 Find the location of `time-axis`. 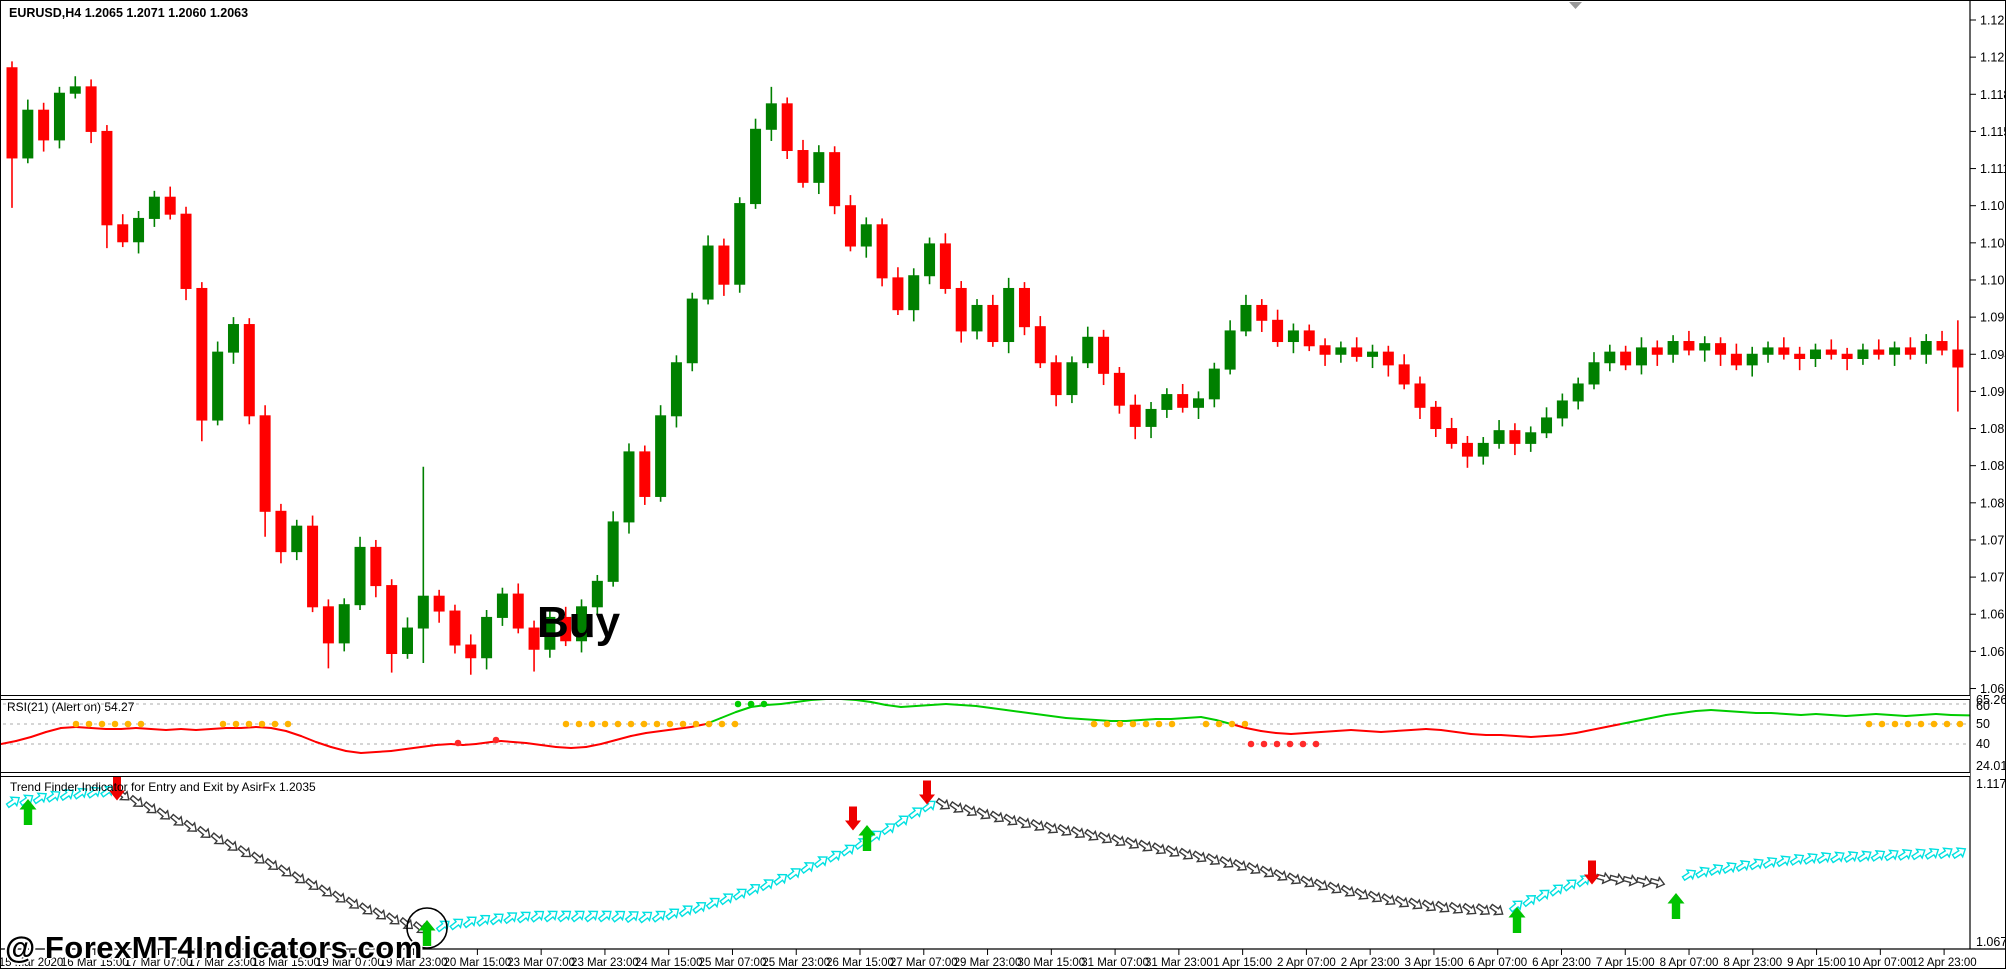

time-axis is located at coordinates (1003, 958).